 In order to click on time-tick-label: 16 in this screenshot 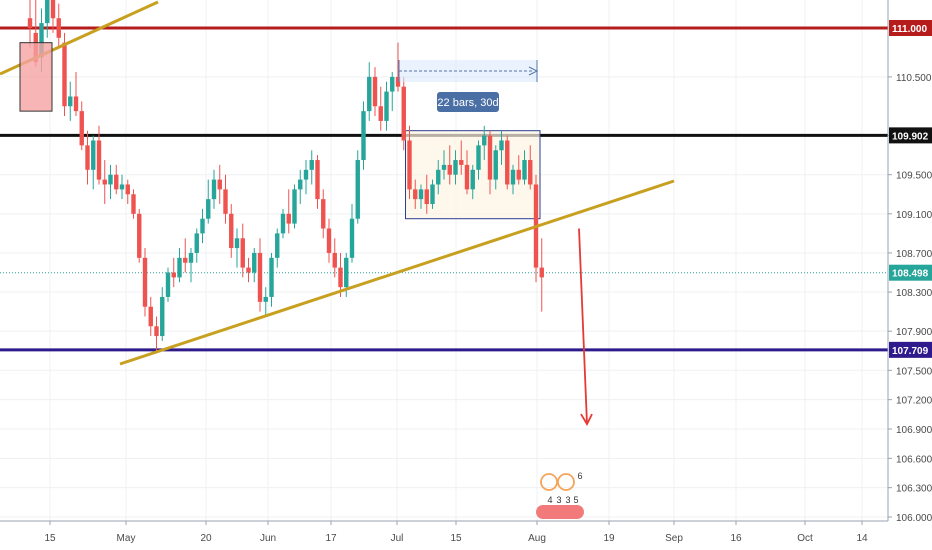, I will do `click(736, 538)`.